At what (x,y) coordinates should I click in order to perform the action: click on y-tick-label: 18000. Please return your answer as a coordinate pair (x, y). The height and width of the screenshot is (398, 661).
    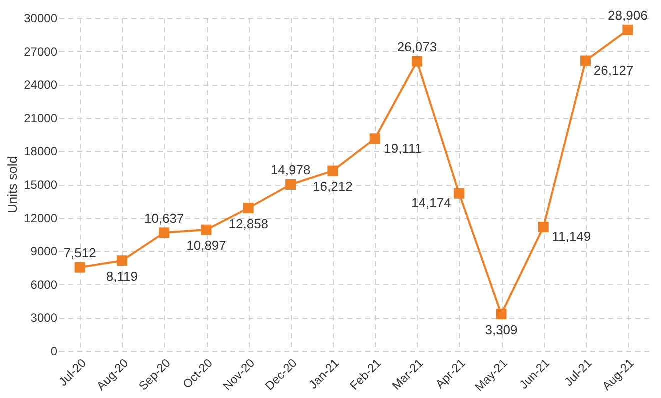
    Looking at the image, I should click on (41, 151).